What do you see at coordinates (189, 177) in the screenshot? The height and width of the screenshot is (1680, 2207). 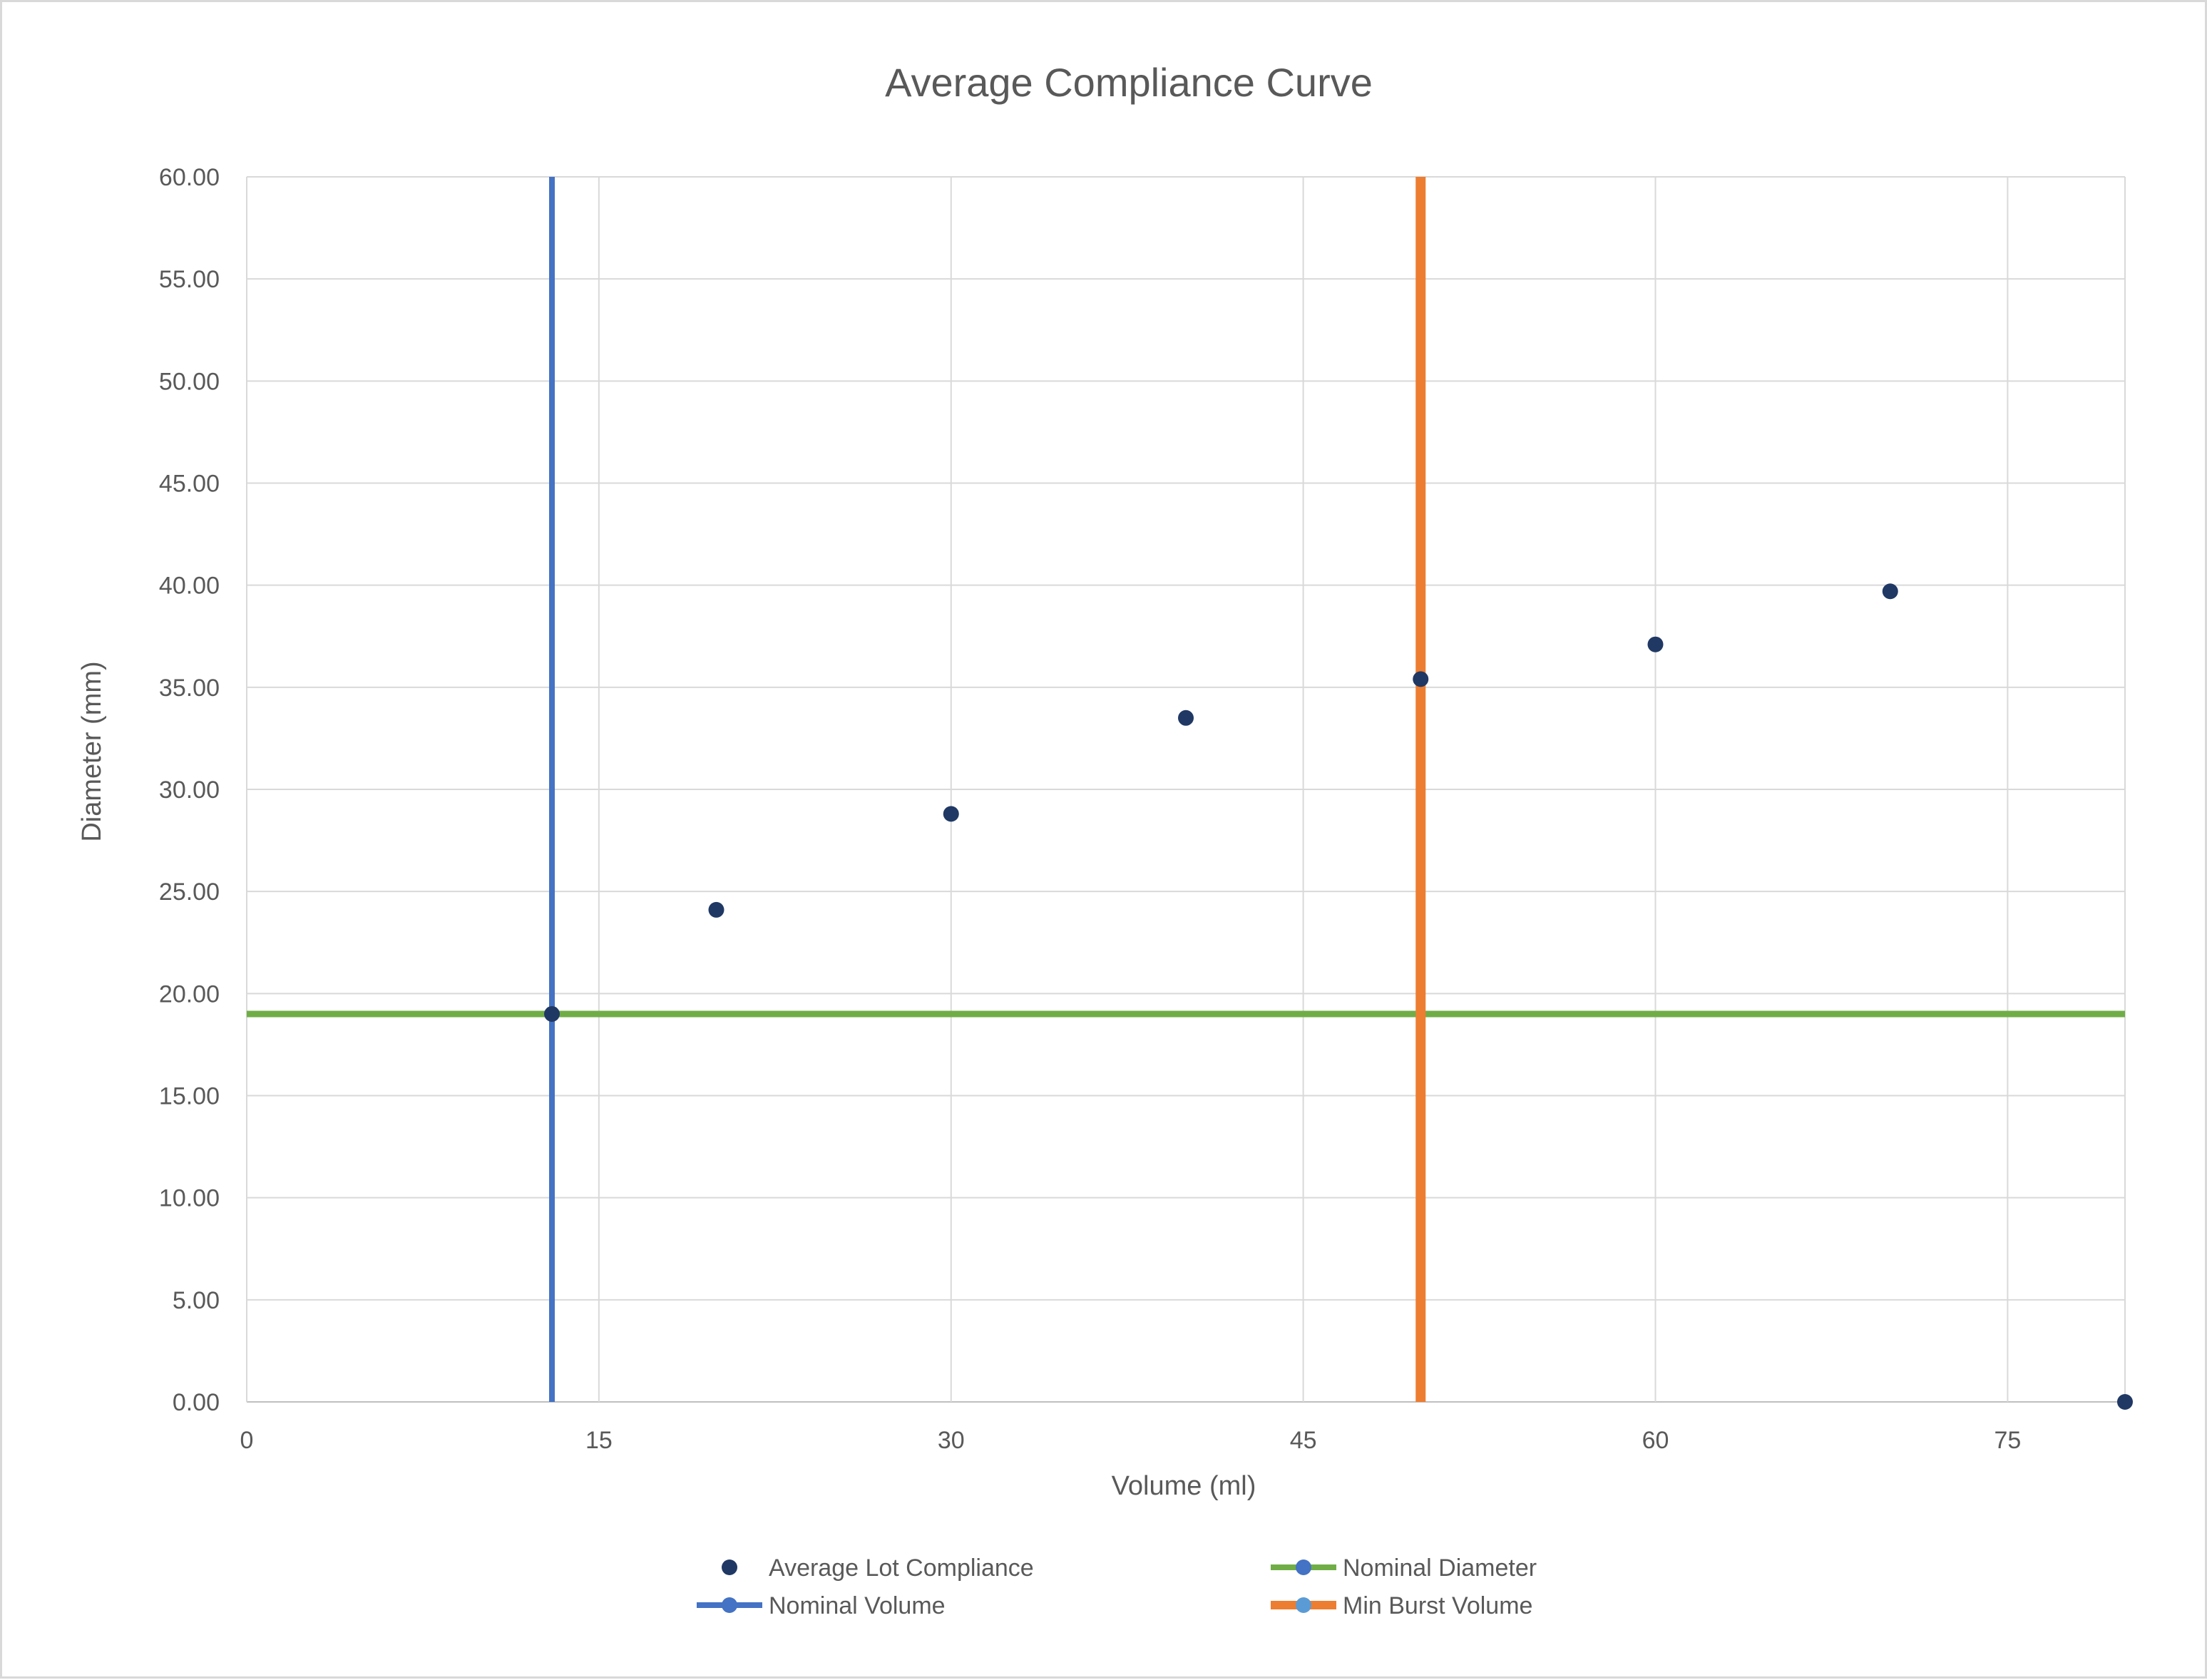 I see `y-tick-label: 60.00` at bounding box center [189, 177].